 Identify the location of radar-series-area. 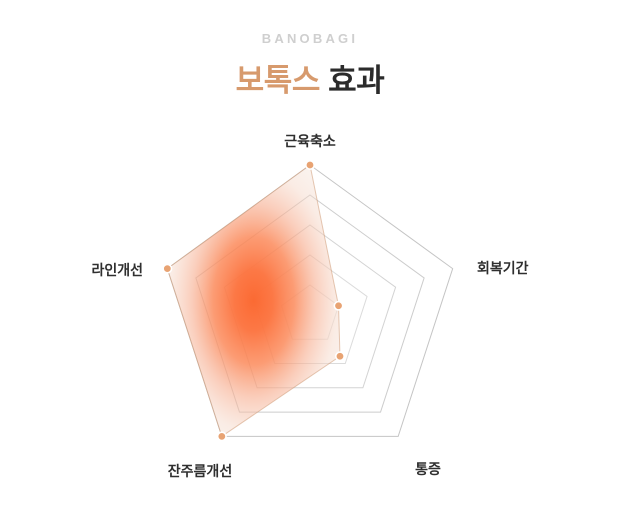
(253, 301).